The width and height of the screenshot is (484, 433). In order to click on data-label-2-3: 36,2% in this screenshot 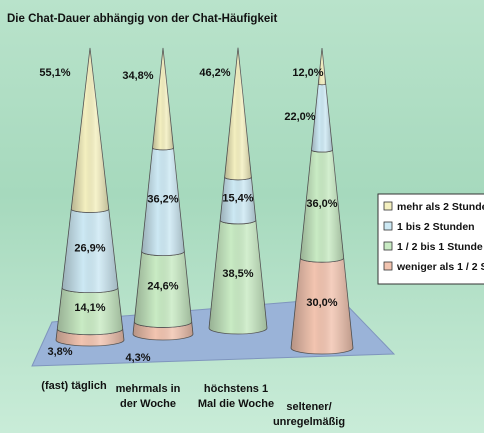, I will do `click(162, 199)`.